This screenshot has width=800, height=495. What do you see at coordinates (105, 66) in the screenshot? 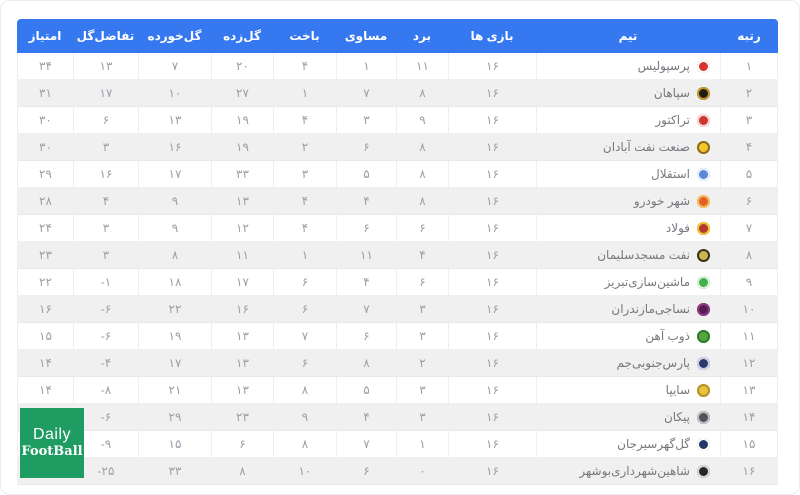
I see `goal-diff-cell: ۱۳` at bounding box center [105, 66].